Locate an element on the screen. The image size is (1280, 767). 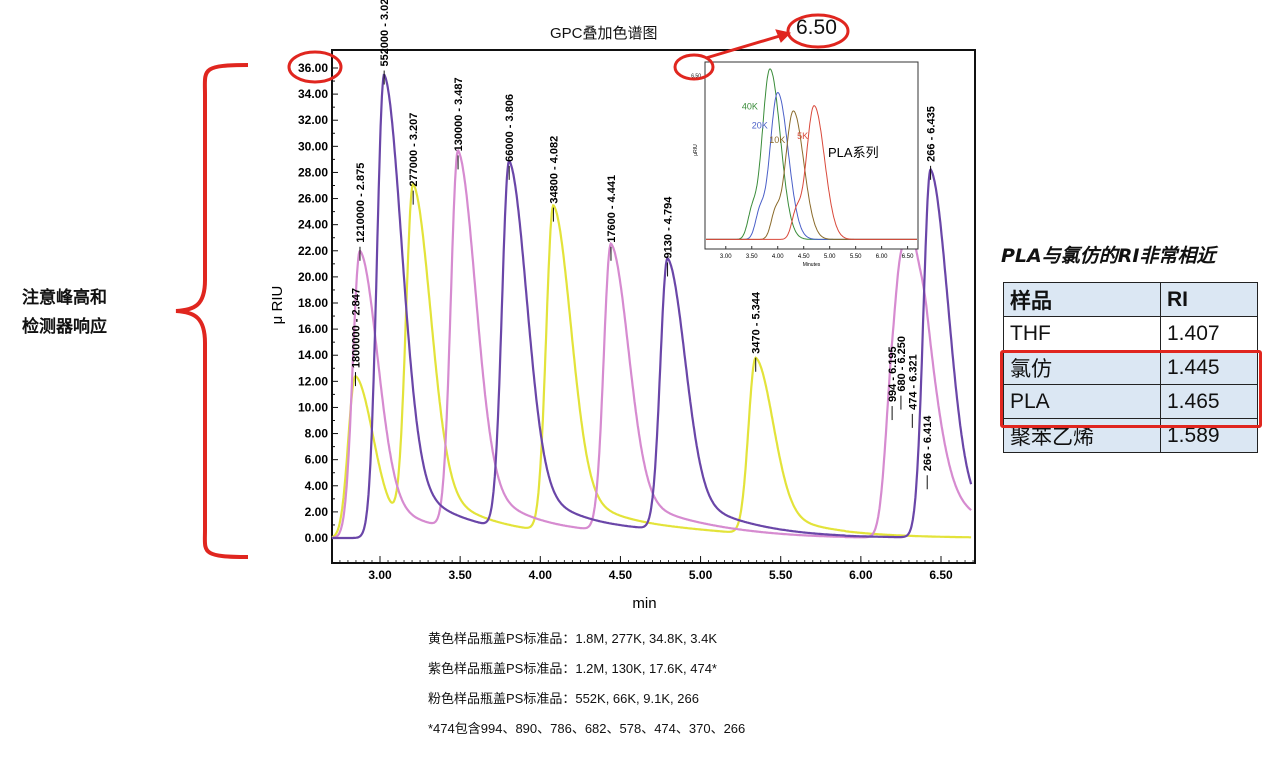
x-tick-label: 4.50 is located at coordinates (621, 575).